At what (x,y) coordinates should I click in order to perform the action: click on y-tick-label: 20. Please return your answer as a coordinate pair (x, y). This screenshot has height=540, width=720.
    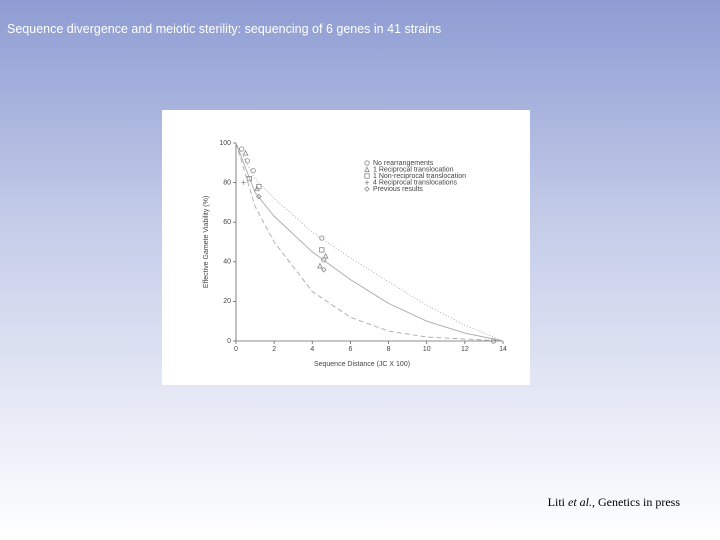
    Looking at the image, I should click on (227, 301).